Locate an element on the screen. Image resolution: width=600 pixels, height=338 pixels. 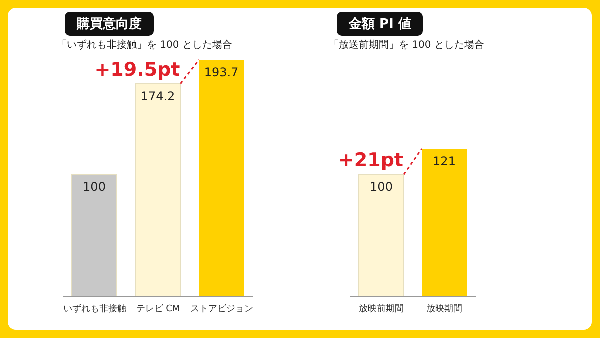
chart-title: 金額 PI 値 is located at coordinates (380, 24).